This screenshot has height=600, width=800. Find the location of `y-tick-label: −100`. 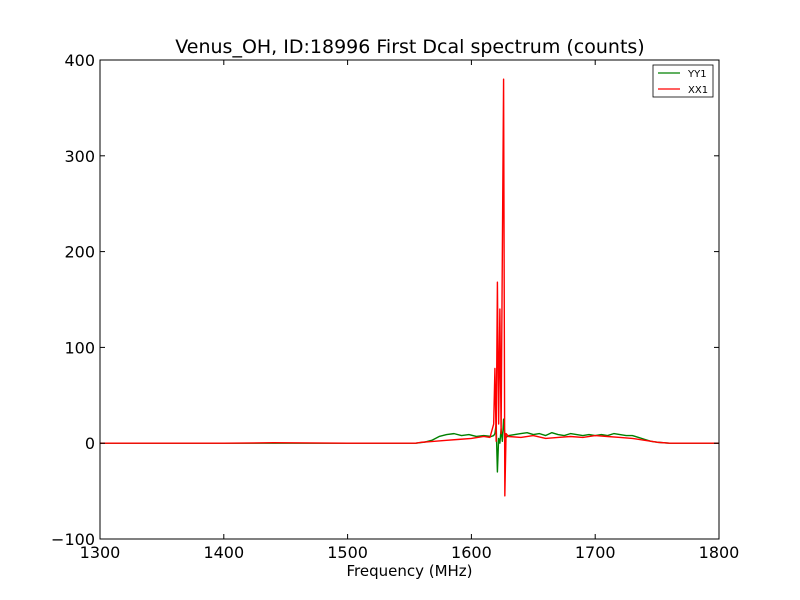

y-tick-label: −100 is located at coordinates (73, 539).